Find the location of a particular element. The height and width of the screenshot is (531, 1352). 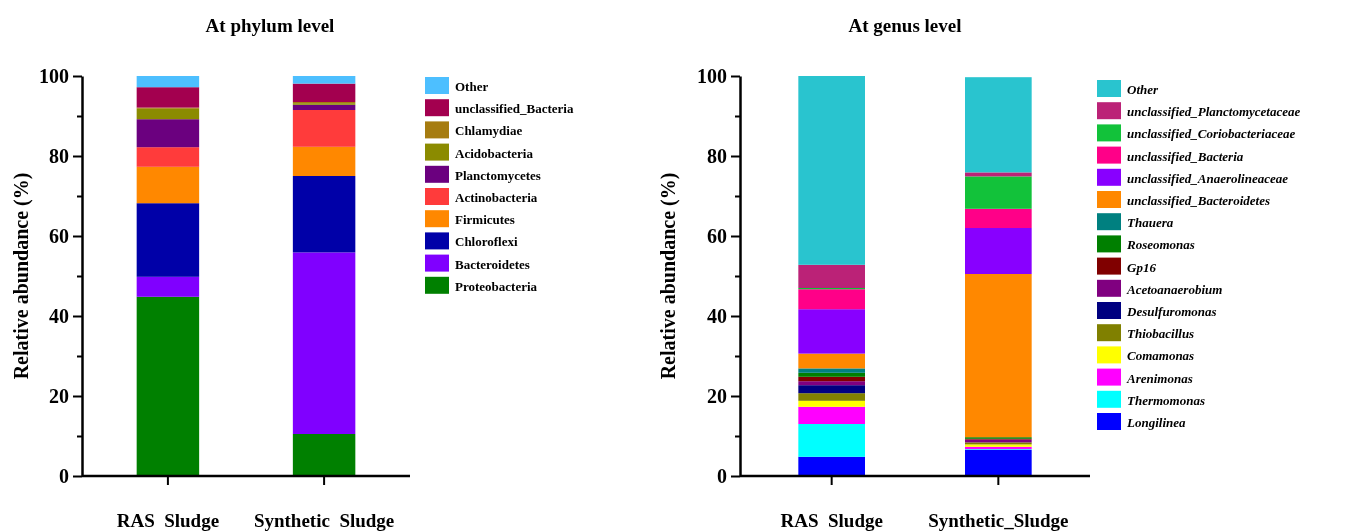

legend-label: Gp16 is located at coordinates (1142, 267).